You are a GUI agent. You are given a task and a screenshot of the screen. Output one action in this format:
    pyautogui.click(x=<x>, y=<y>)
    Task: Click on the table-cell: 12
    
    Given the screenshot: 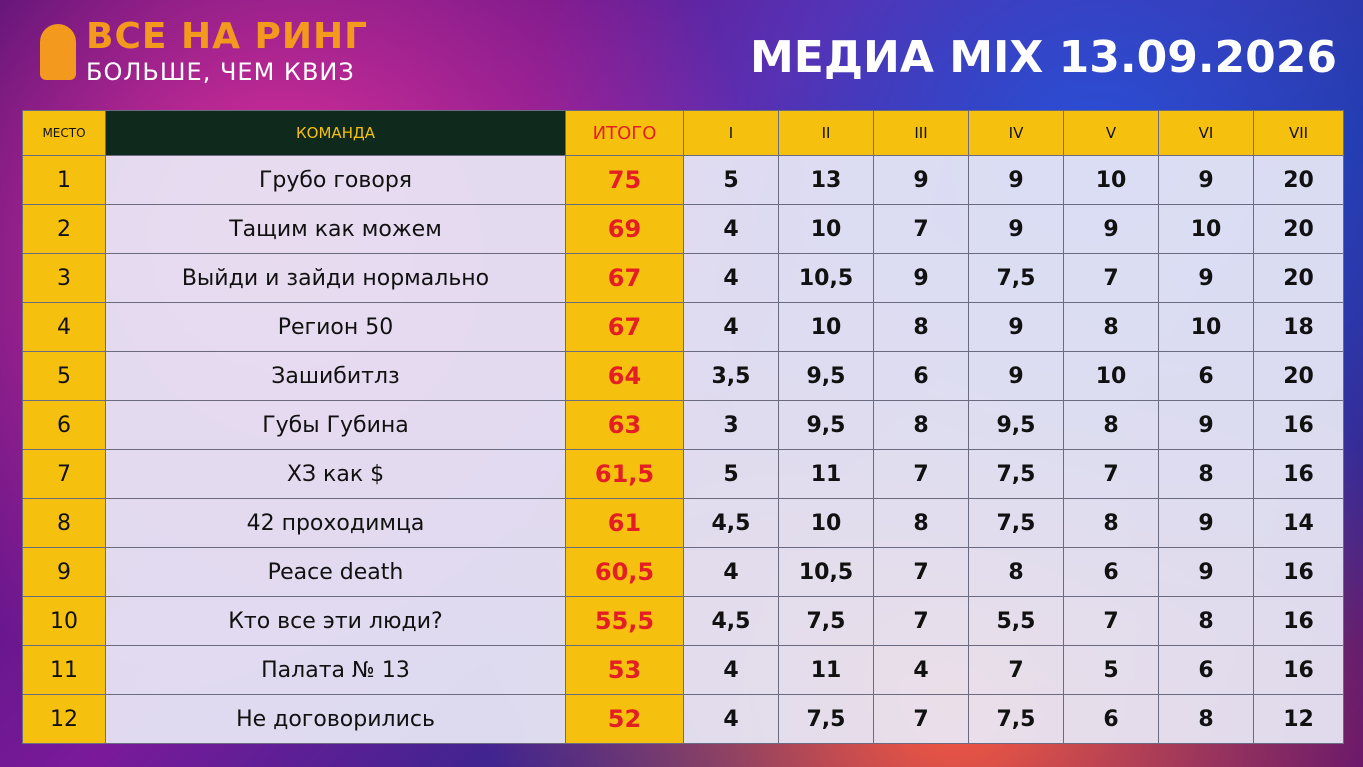 What is the action you would take?
    pyautogui.click(x=64, y=719)
    